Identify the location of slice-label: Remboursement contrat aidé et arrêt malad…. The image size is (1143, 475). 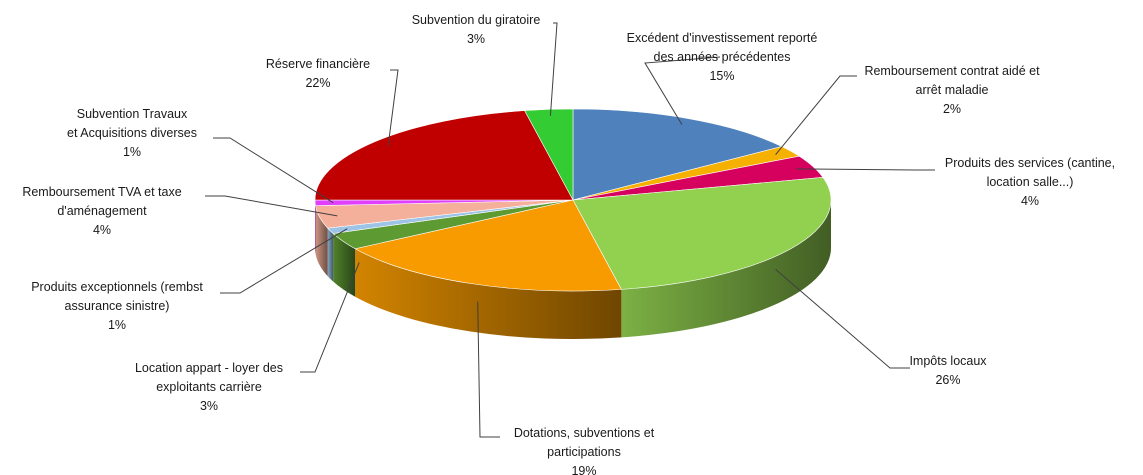
(952, 90).